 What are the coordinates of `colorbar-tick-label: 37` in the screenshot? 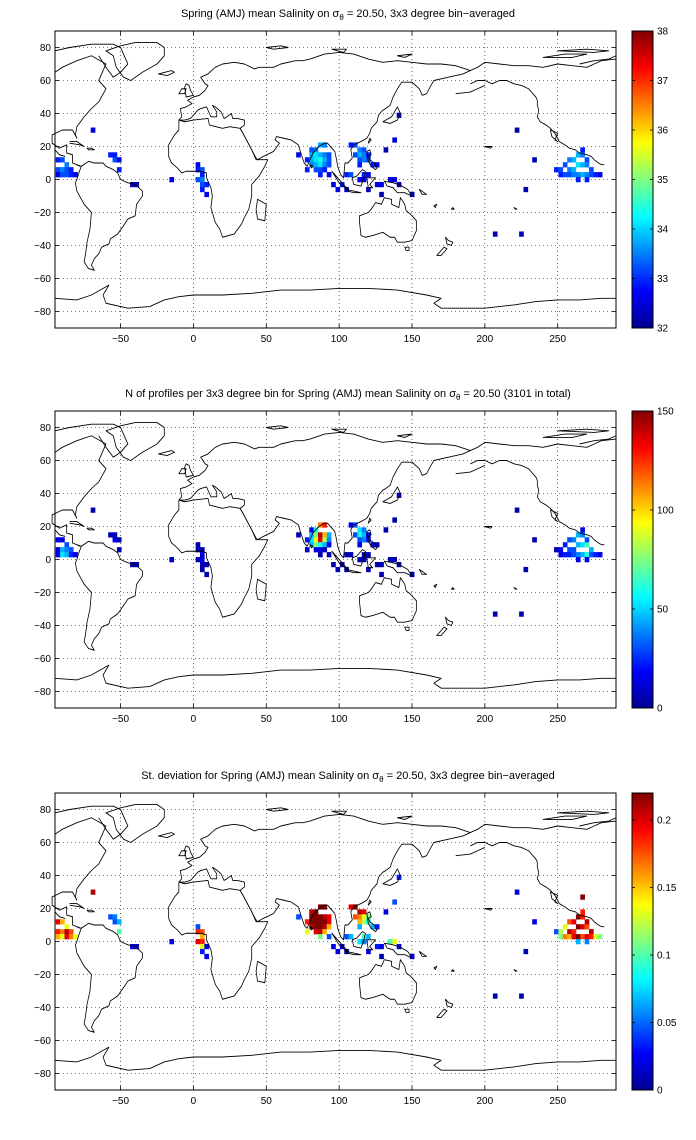 It's located at (663, 81).